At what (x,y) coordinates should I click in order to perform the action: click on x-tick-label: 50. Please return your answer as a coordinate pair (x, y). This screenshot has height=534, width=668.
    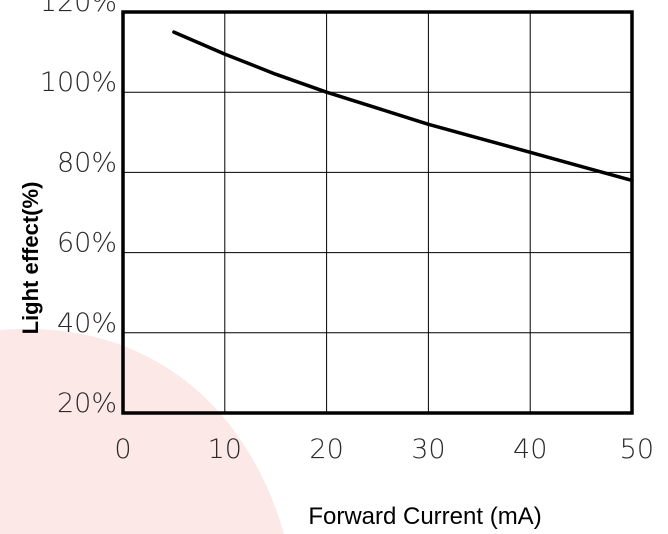
    Looking at the image, I should click on (637, 449).